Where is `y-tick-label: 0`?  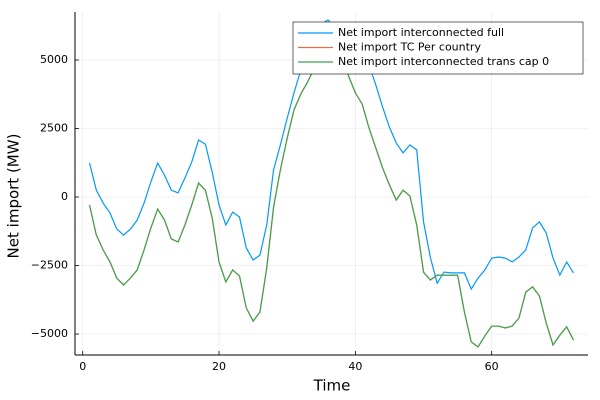
y-tick-label: 0 is located at coordinates (64, 196).